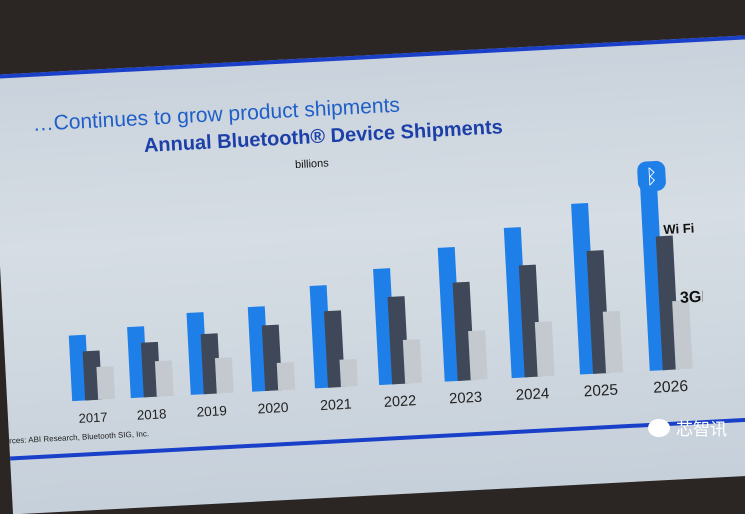 This screenshot has width=745, height=514. What do you see at coordinates (286, 376) in the screenshot?
I see `bar-3gpp-2020` at bounding box center [286, 376].